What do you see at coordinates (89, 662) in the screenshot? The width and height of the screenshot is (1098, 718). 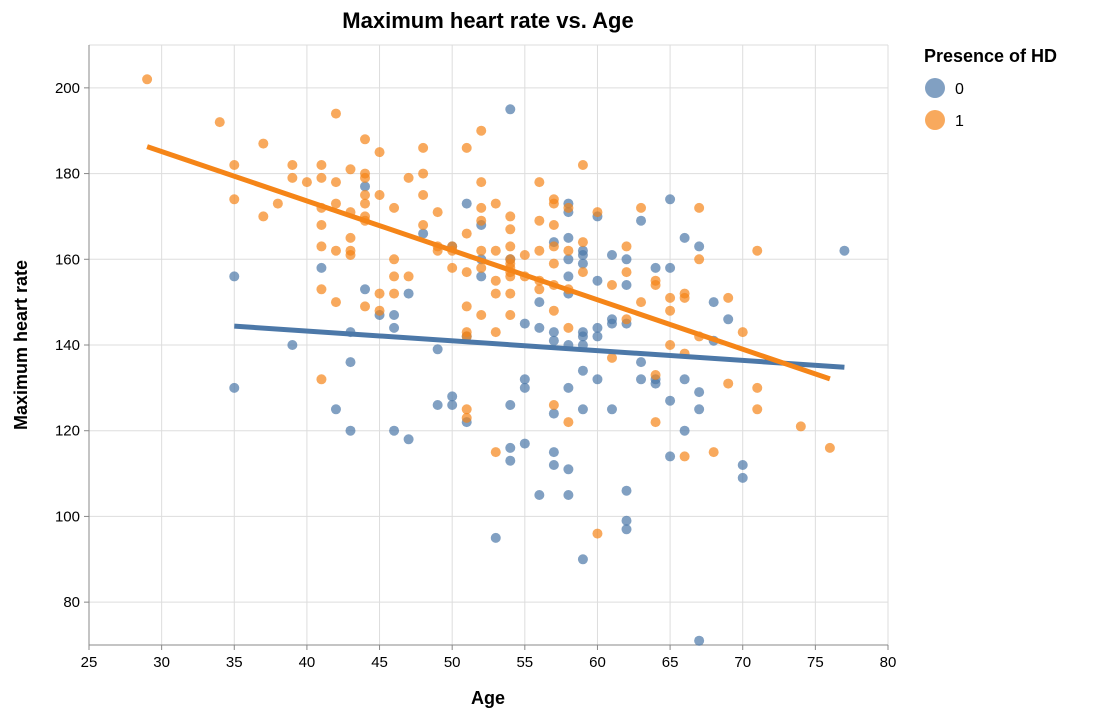 I see `x-tick-label: 25` at bounding box center [89, 662].